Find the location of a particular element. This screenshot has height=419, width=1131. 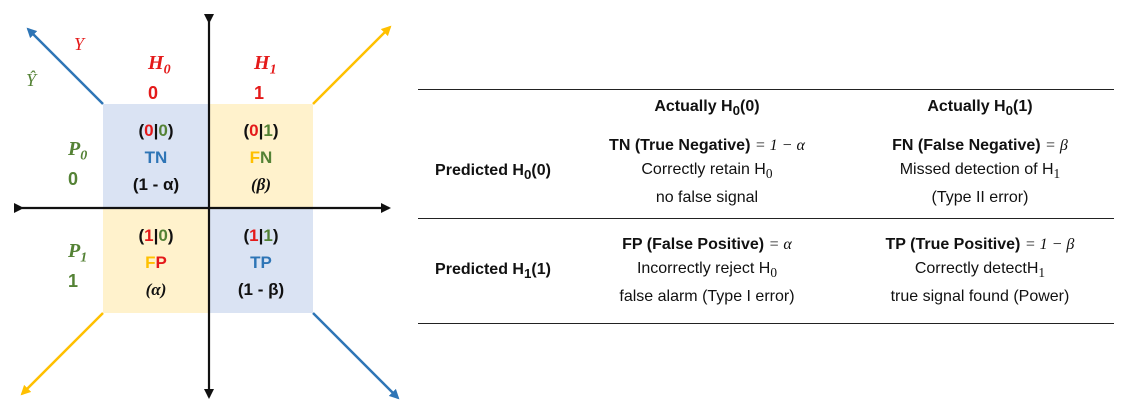

row-label-predicted-0: Predicted H0(0) is located at coordinates (493, 172).